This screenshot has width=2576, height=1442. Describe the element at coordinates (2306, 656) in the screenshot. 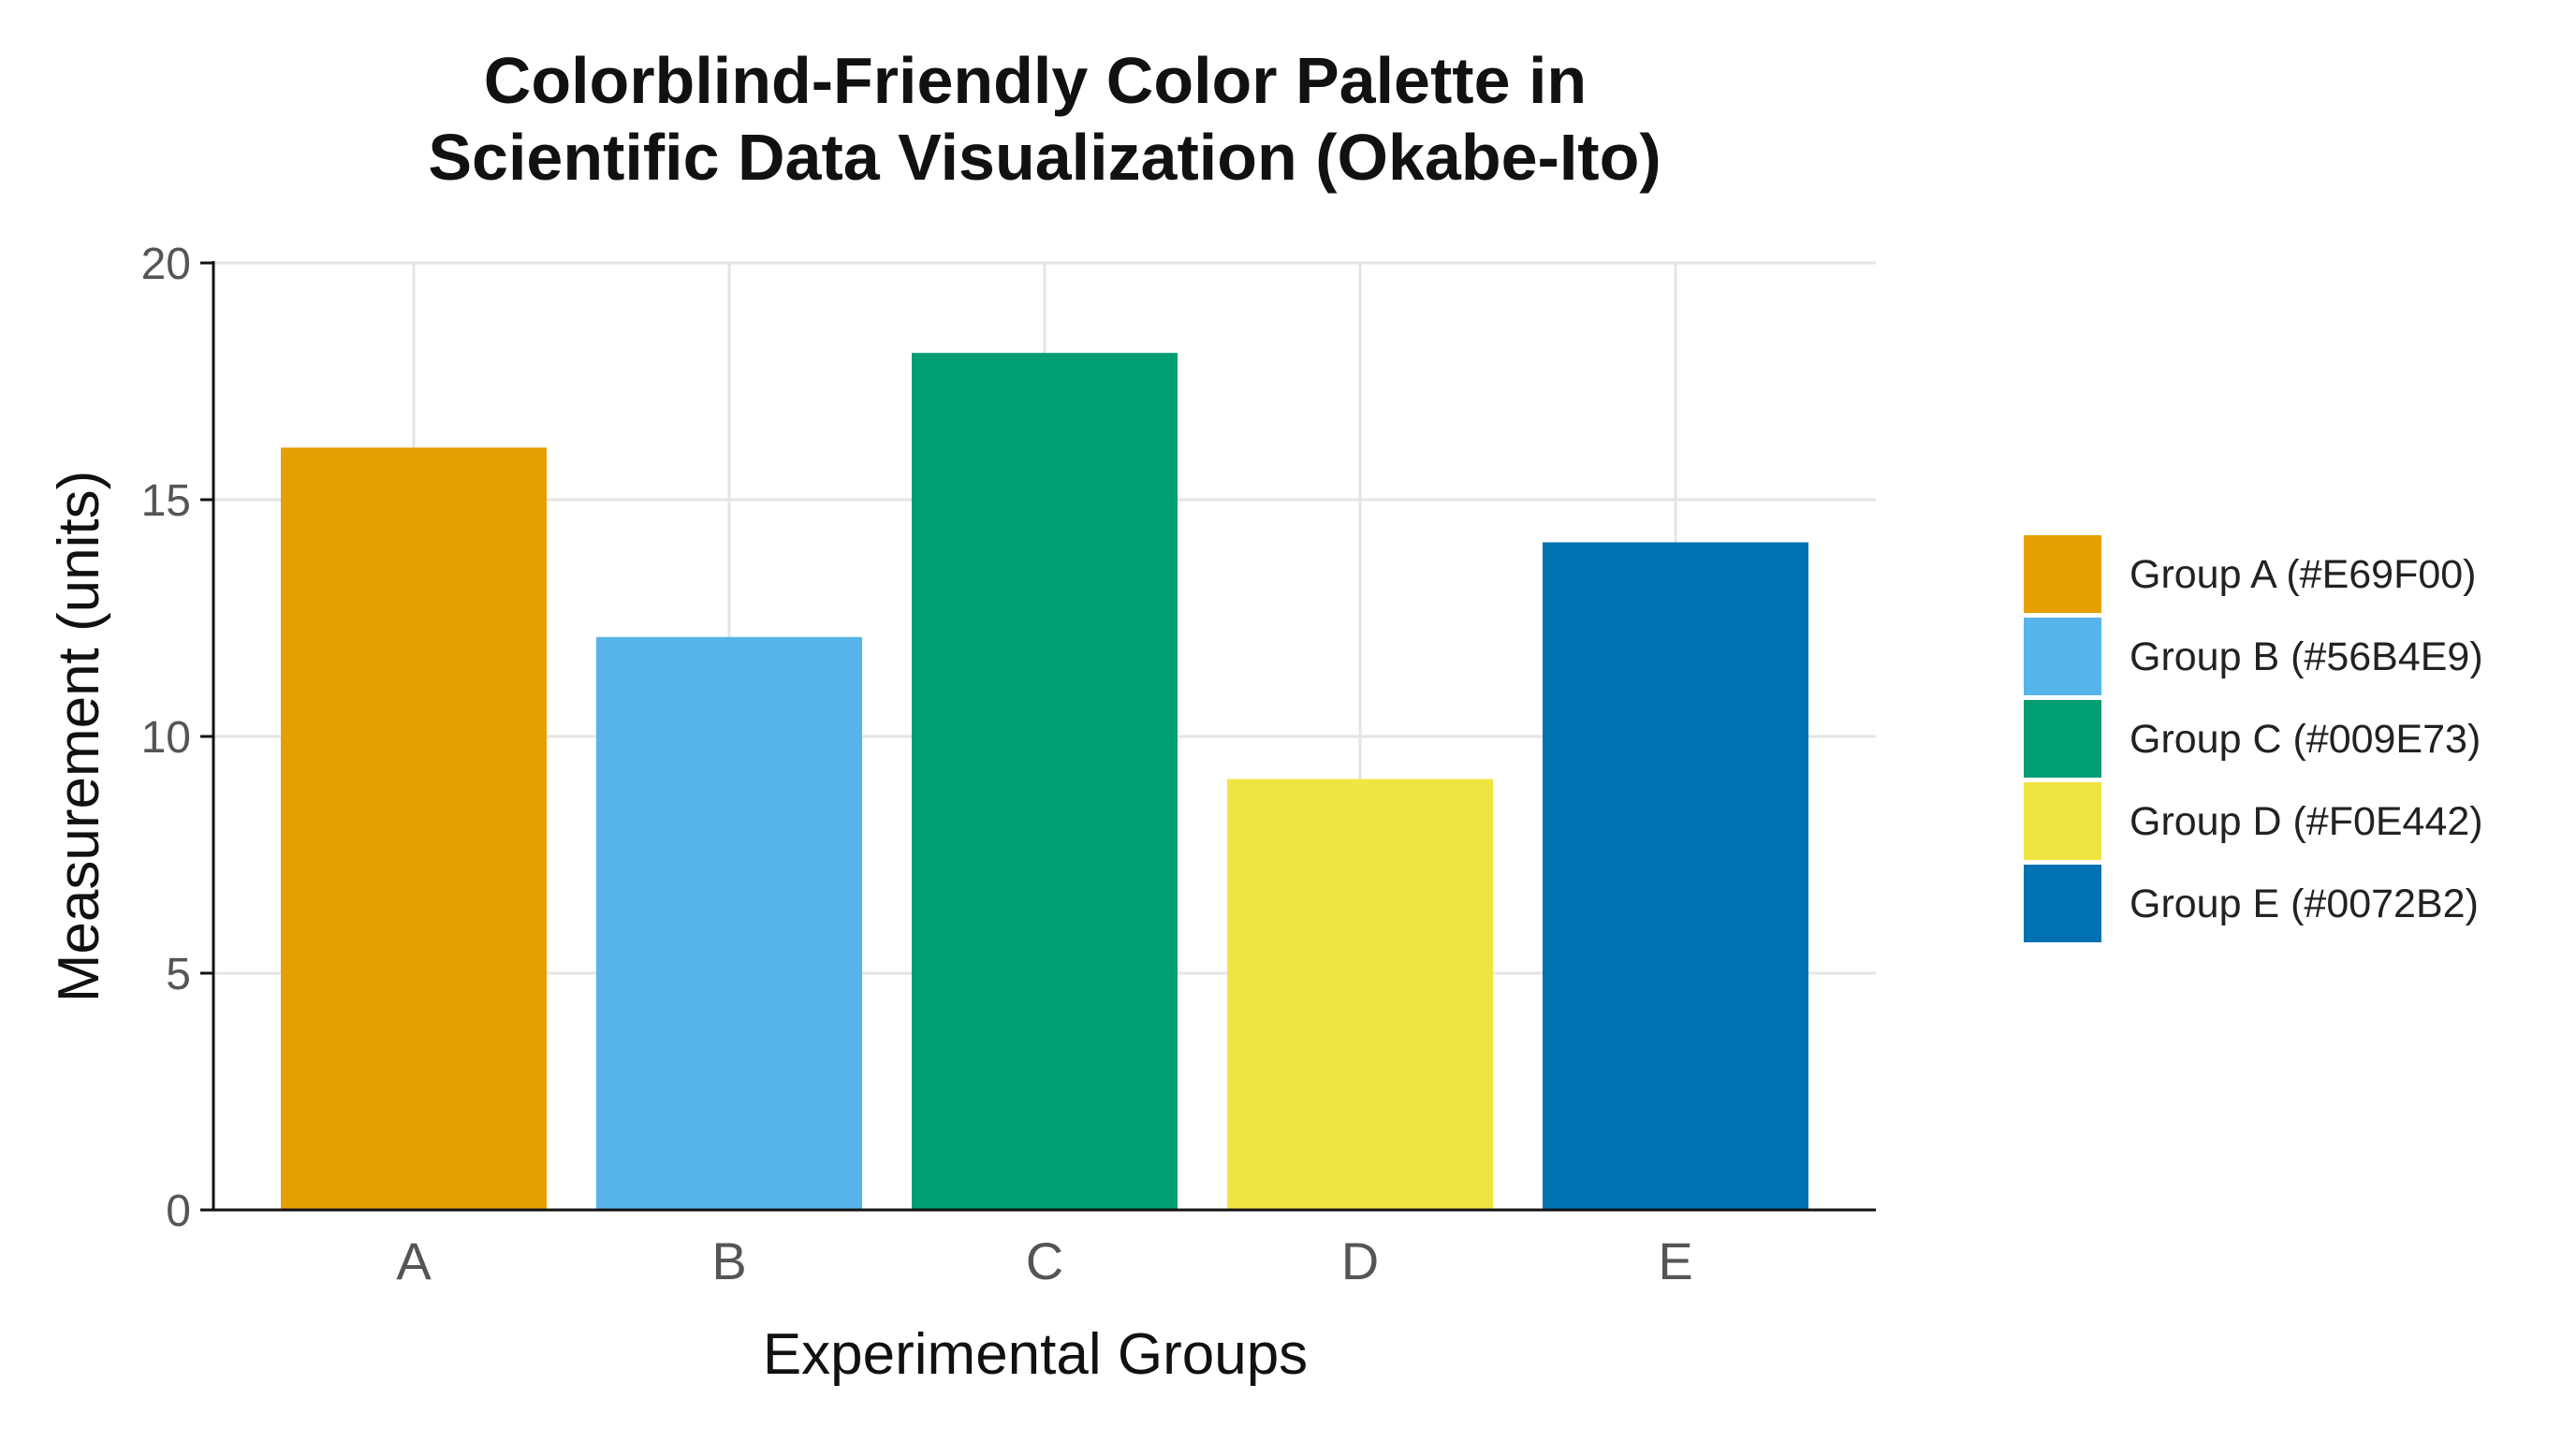

I see `legend-label: Group B (#56B4E9)` at that location.